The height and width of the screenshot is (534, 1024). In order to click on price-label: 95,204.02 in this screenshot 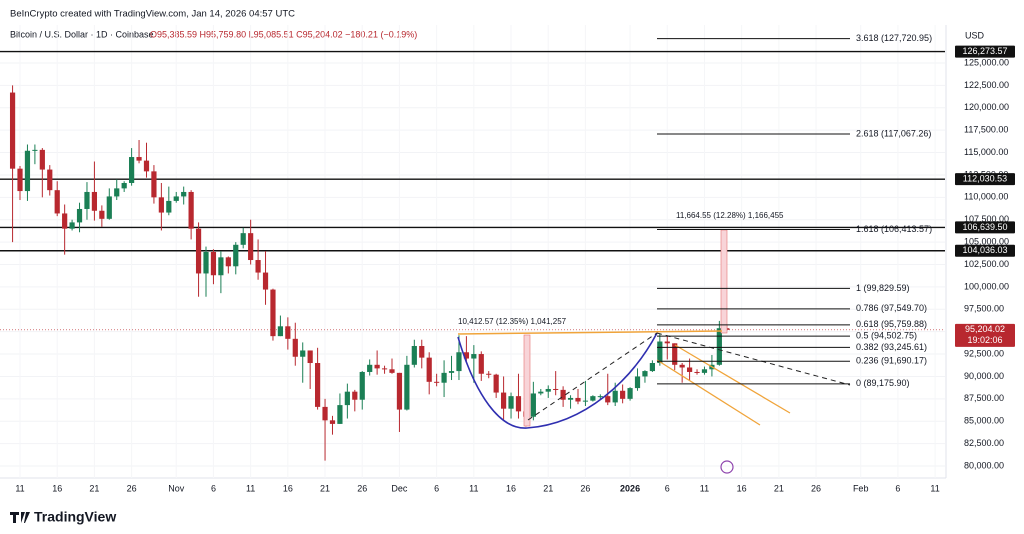, I will do `click(985, 329)`.